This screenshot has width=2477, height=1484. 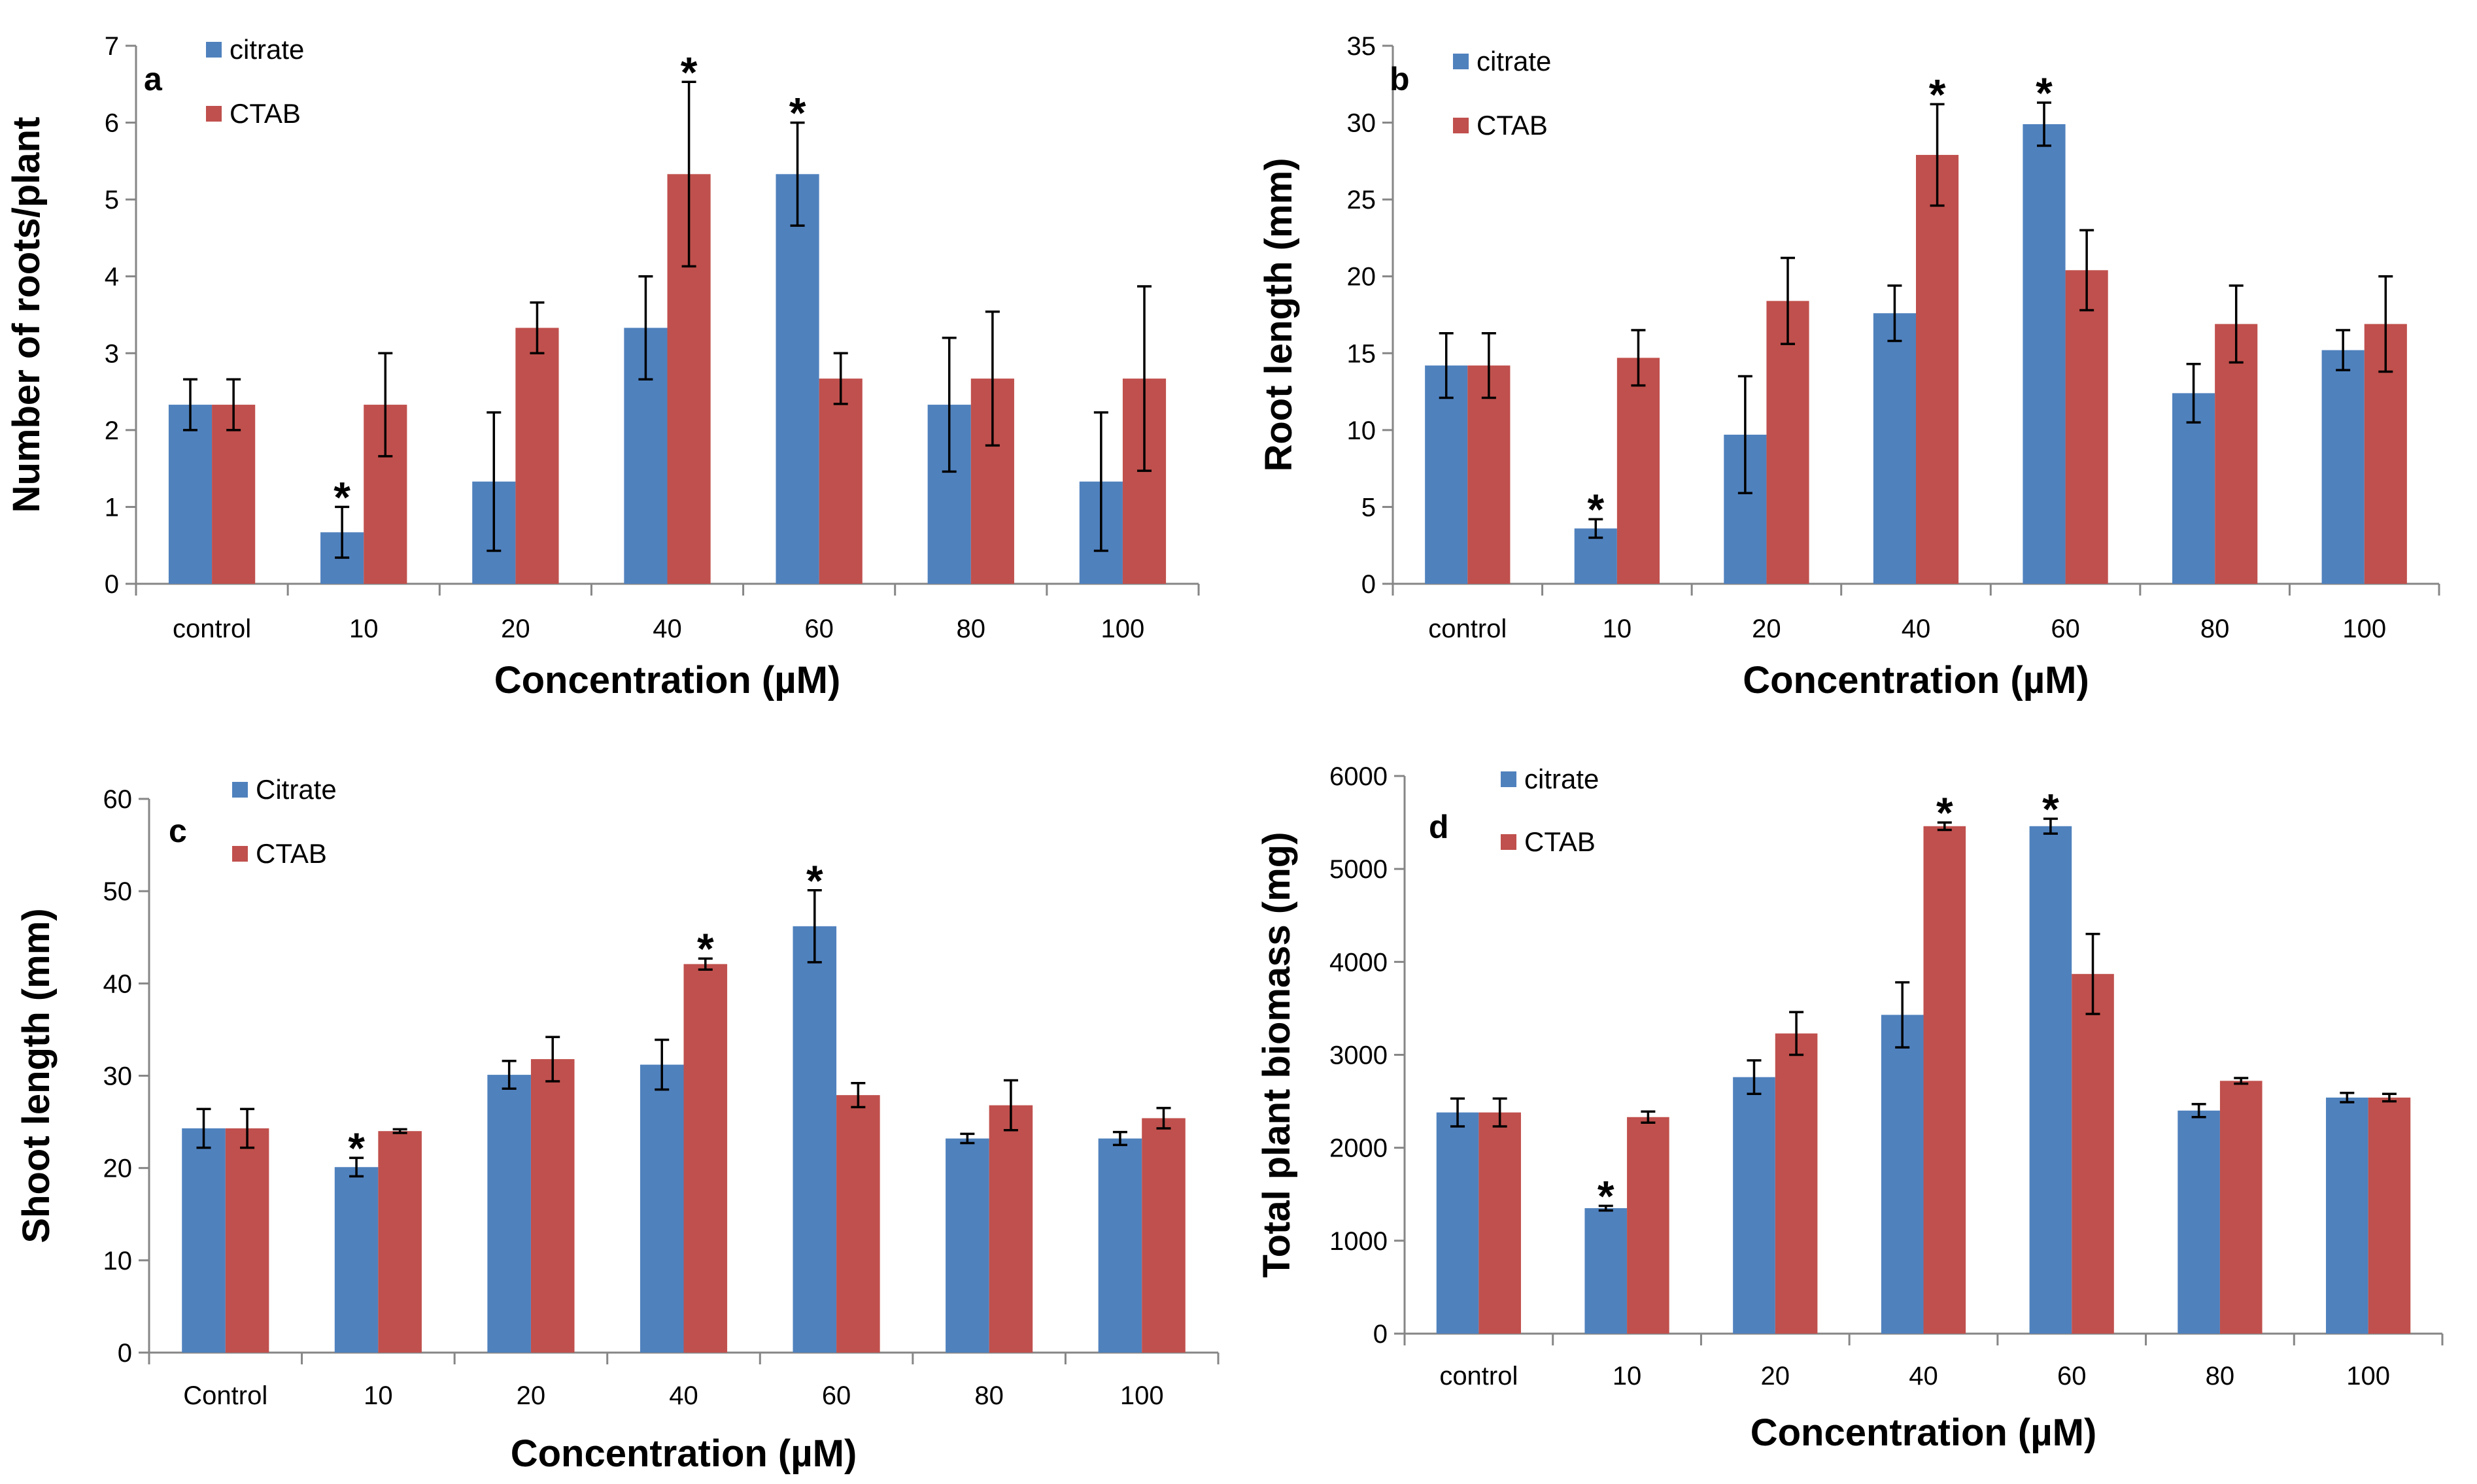 What do you see at coordinates (1380, 1334) in the screenshot?
I see `y-tick-label: 0` at bounding box center [1380, 1334].